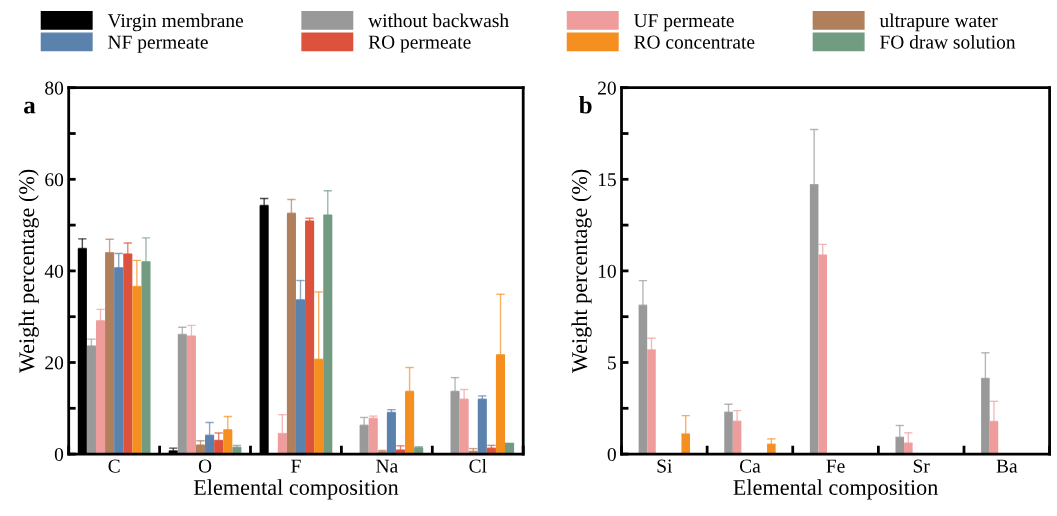 The width and height of the screenshot is (1057, 516). I want to click on x-tick-label: Ca, so click(750, 466).